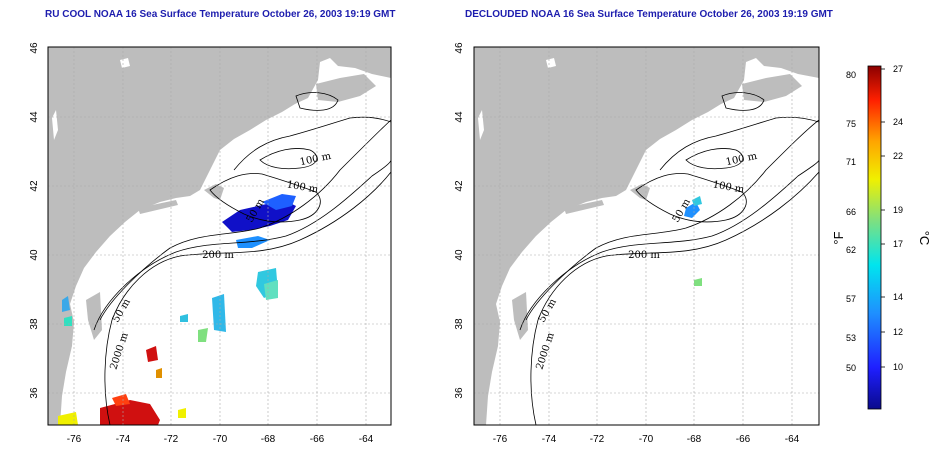 This screenshot has height=475, width=950. I want to click on sst-patch-green-right, so click(698, 282).